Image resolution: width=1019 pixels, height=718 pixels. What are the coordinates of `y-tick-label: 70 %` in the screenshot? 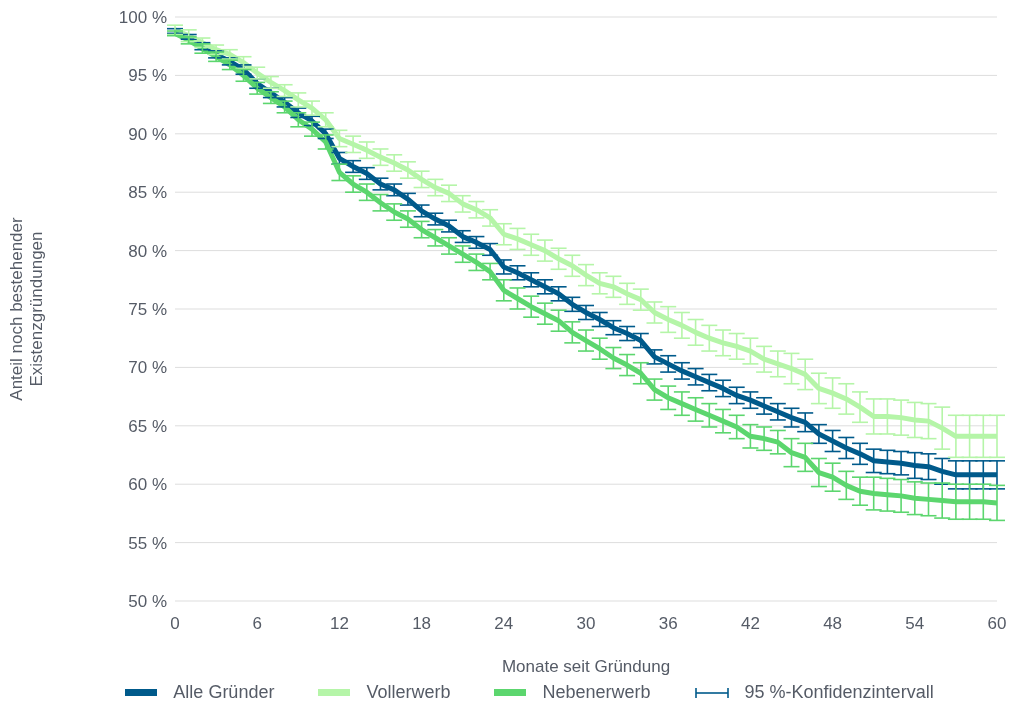 It's located at (147, 368).